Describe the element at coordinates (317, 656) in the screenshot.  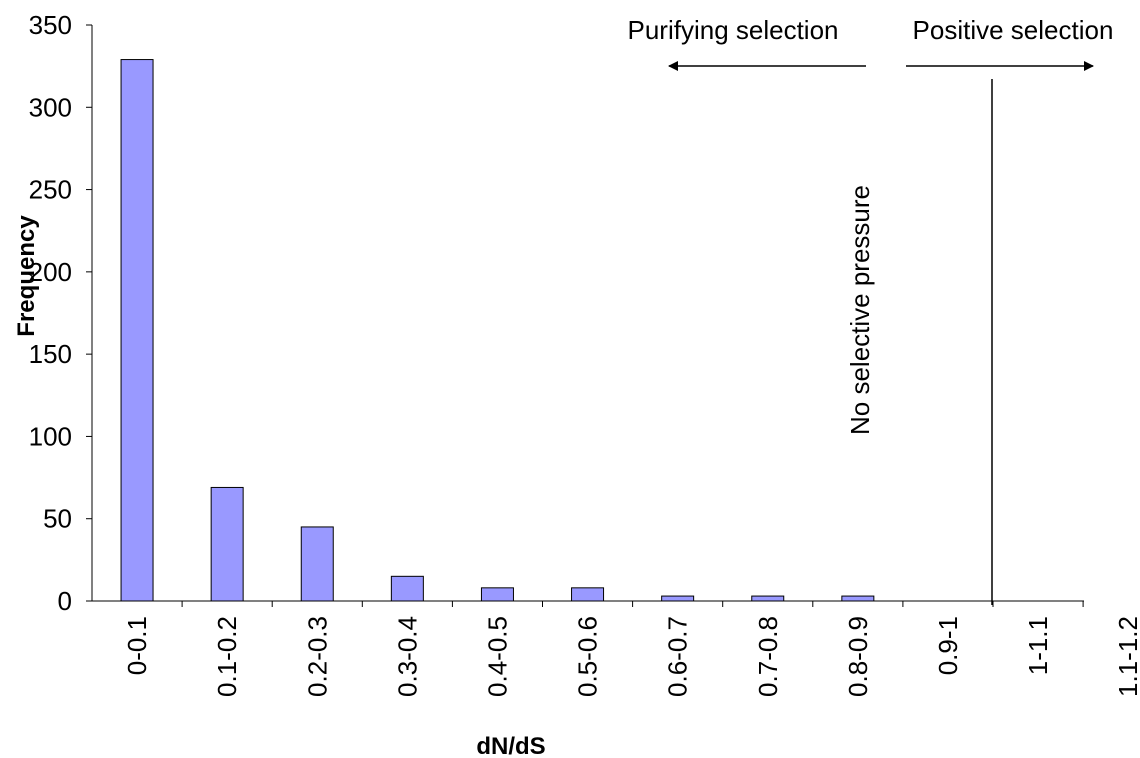
I see `x-tick-label: 0.2-0.3` at that location.